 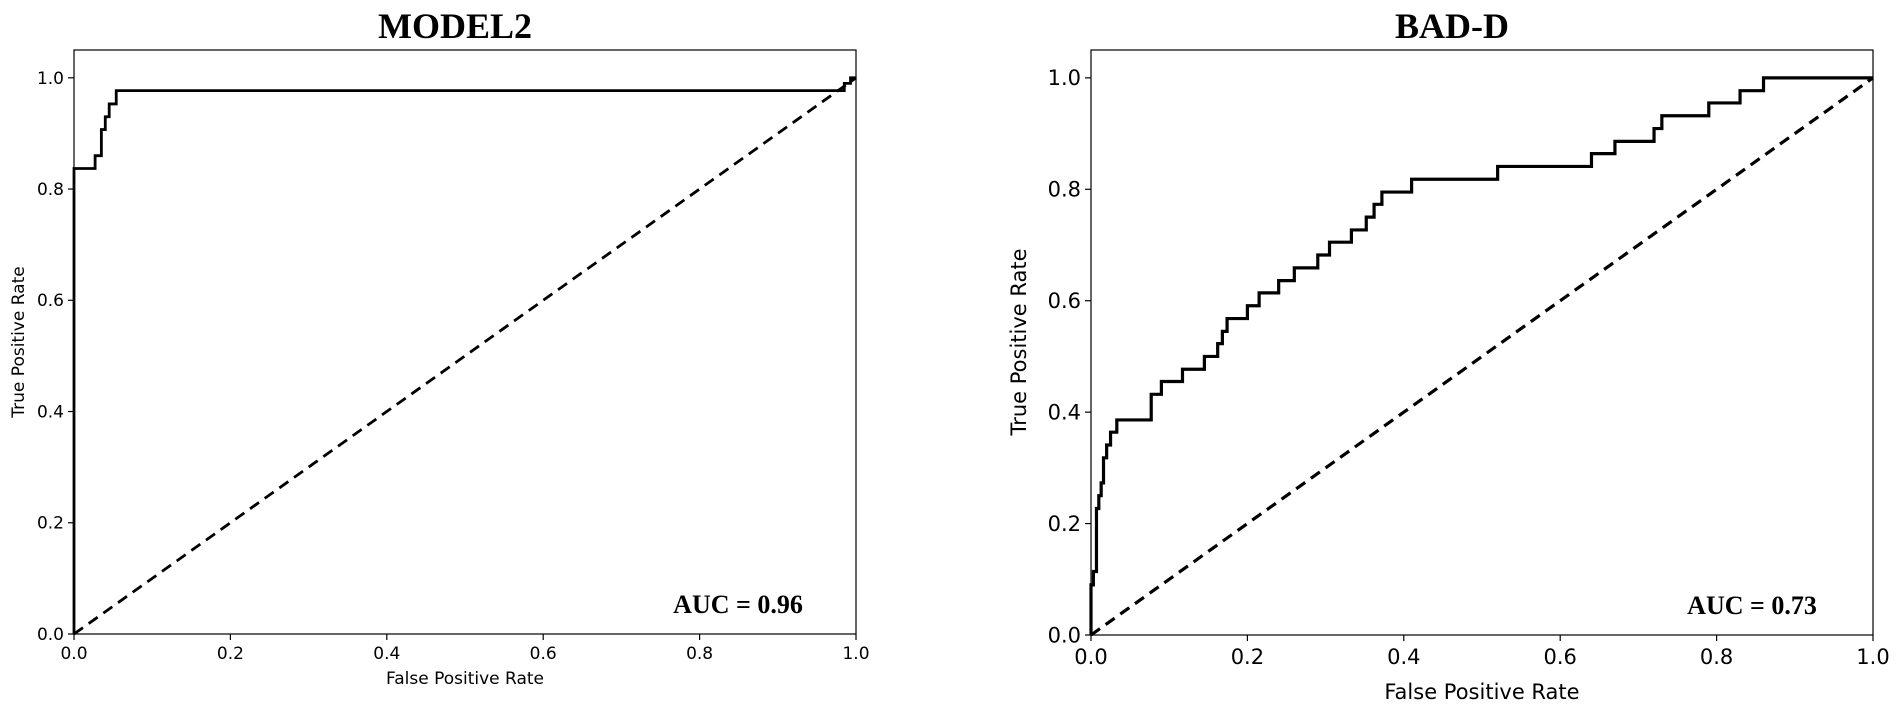 I want to click on auc-annotation: AUC = 0.73, so click(x=1752, y=605).